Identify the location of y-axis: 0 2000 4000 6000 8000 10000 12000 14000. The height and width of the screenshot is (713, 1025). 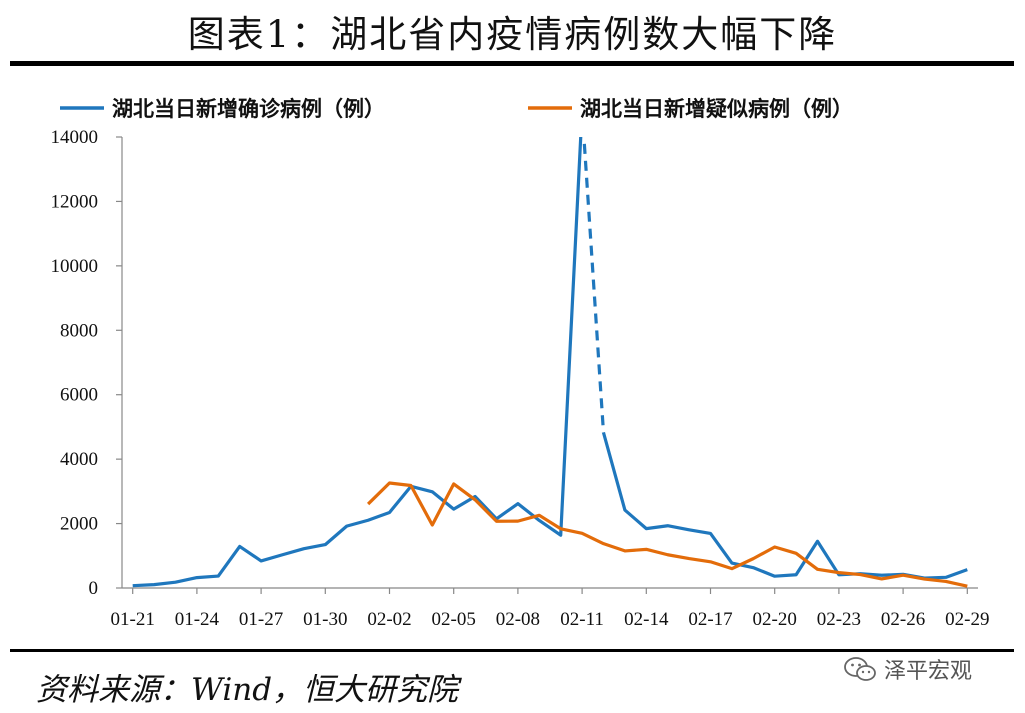
(87, 363).